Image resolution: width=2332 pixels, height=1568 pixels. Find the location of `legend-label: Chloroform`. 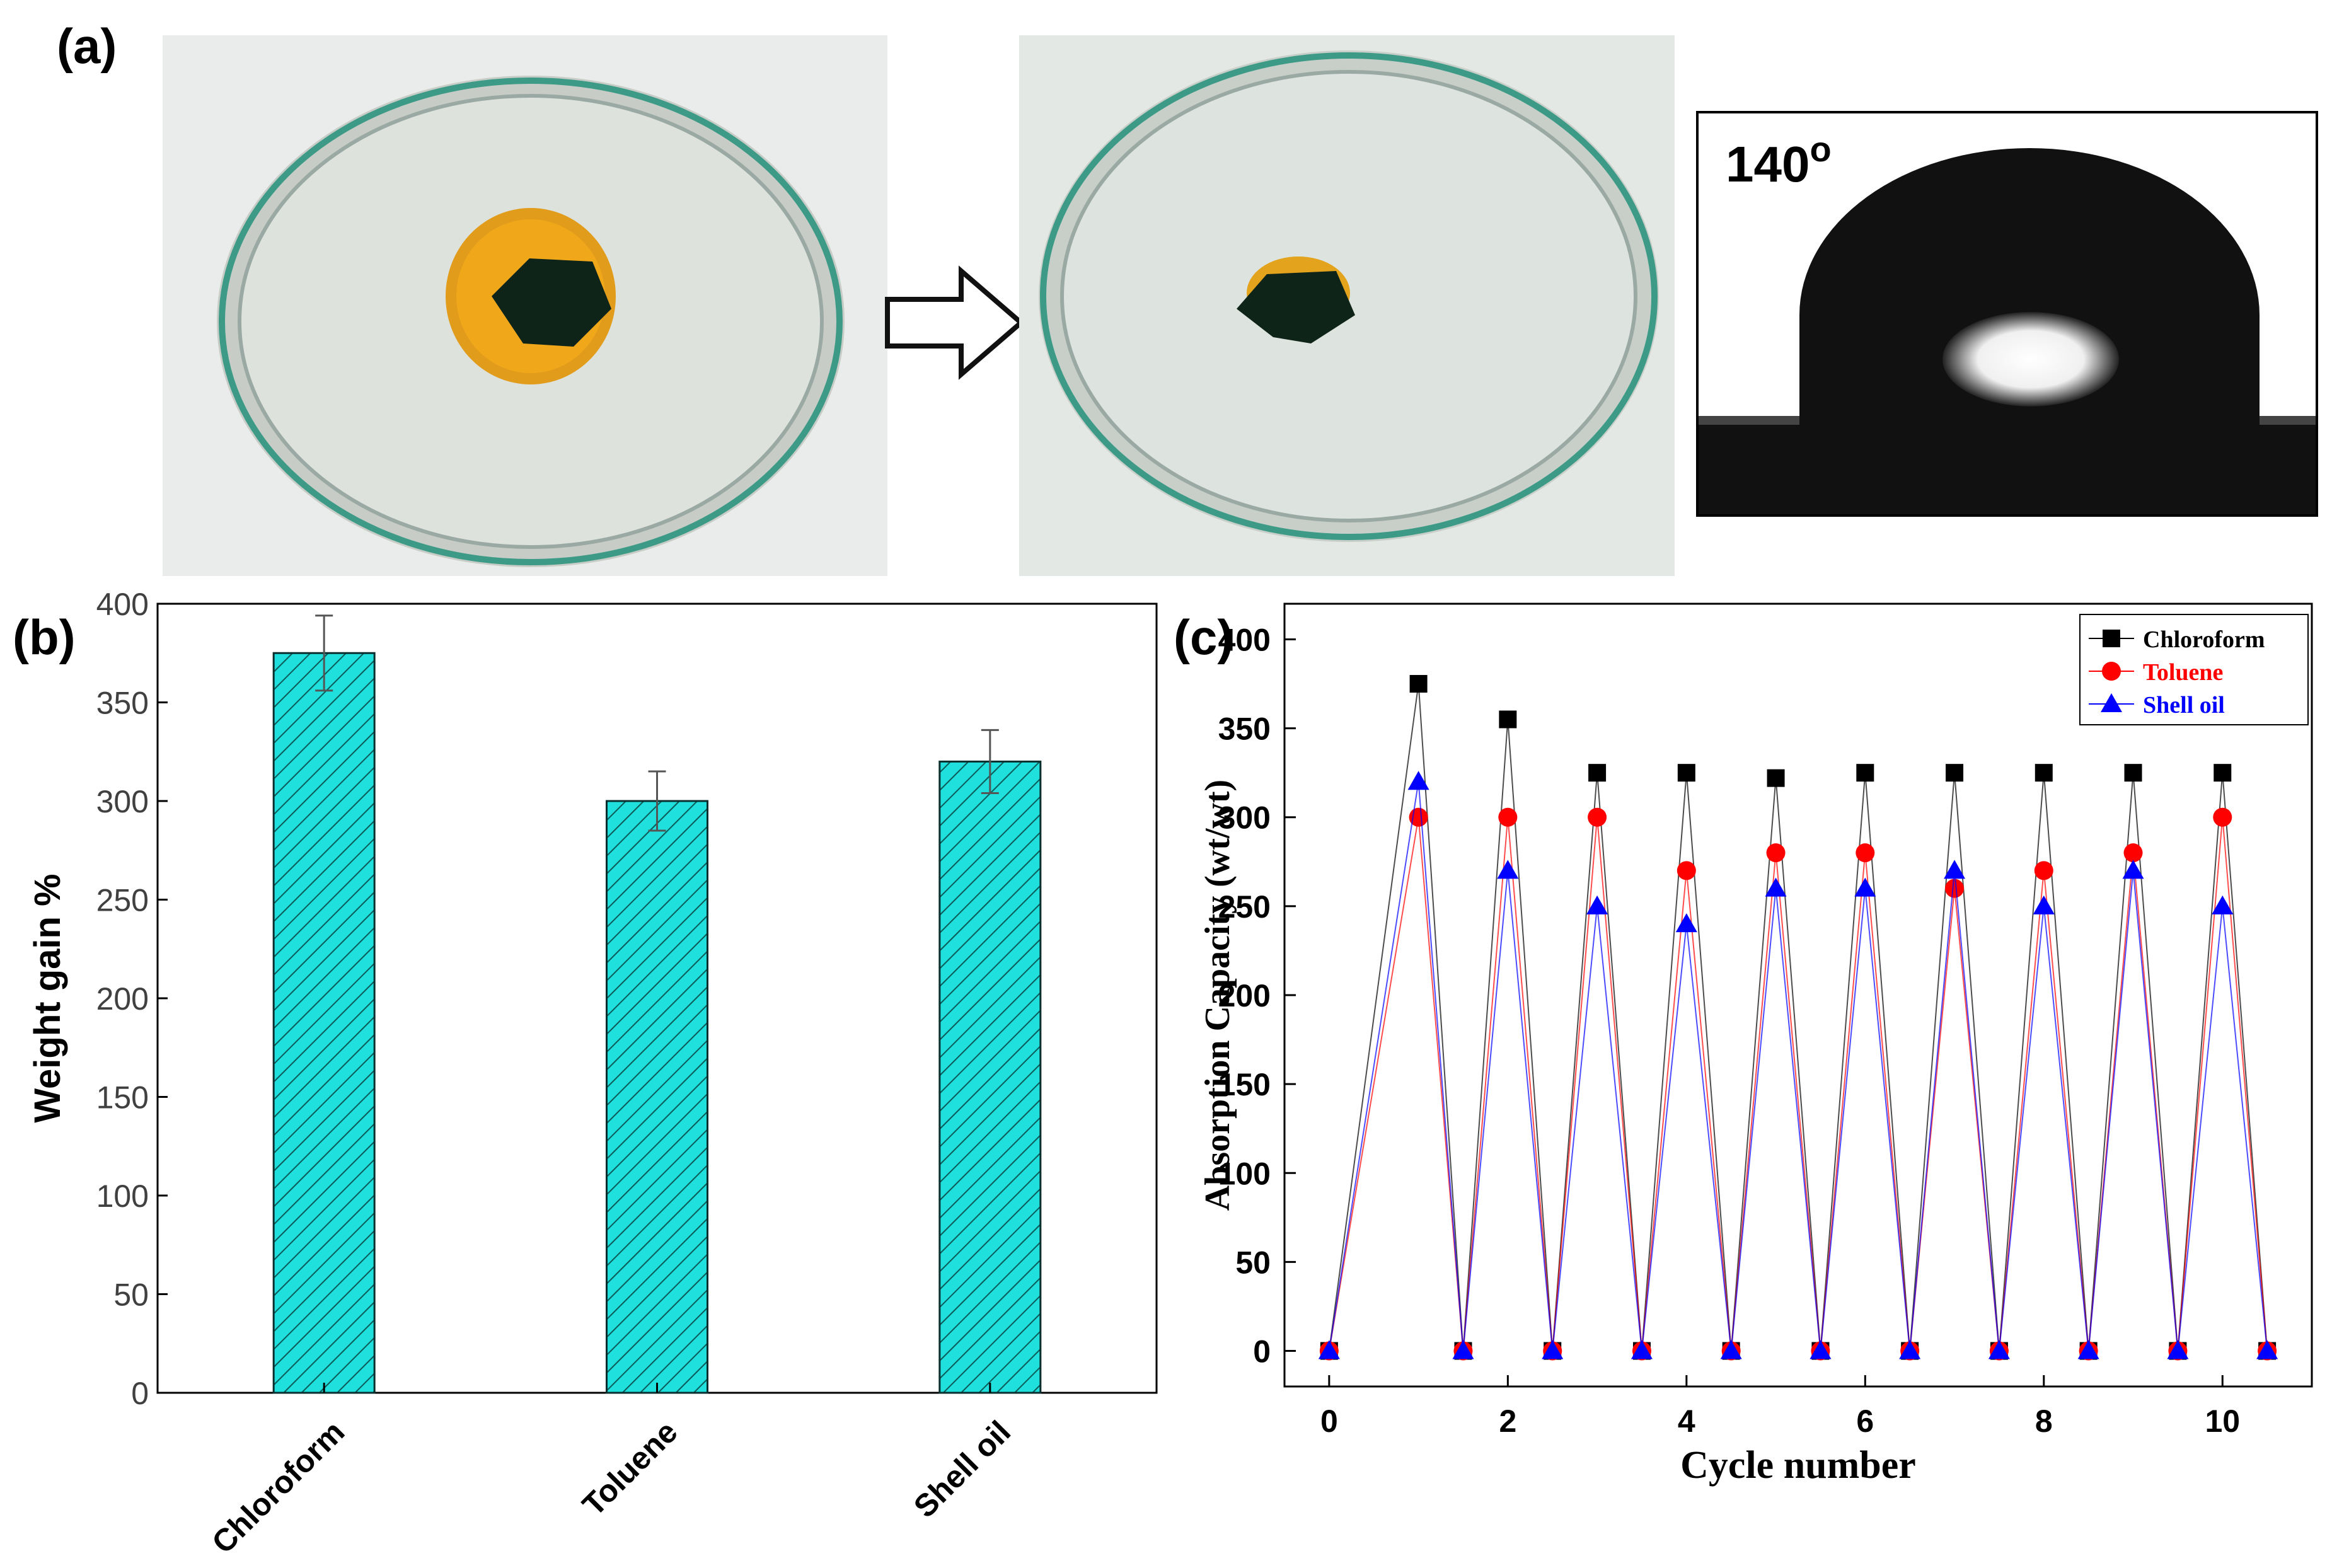

legend-label: Chloroform is located at coordinates (2204, 639).